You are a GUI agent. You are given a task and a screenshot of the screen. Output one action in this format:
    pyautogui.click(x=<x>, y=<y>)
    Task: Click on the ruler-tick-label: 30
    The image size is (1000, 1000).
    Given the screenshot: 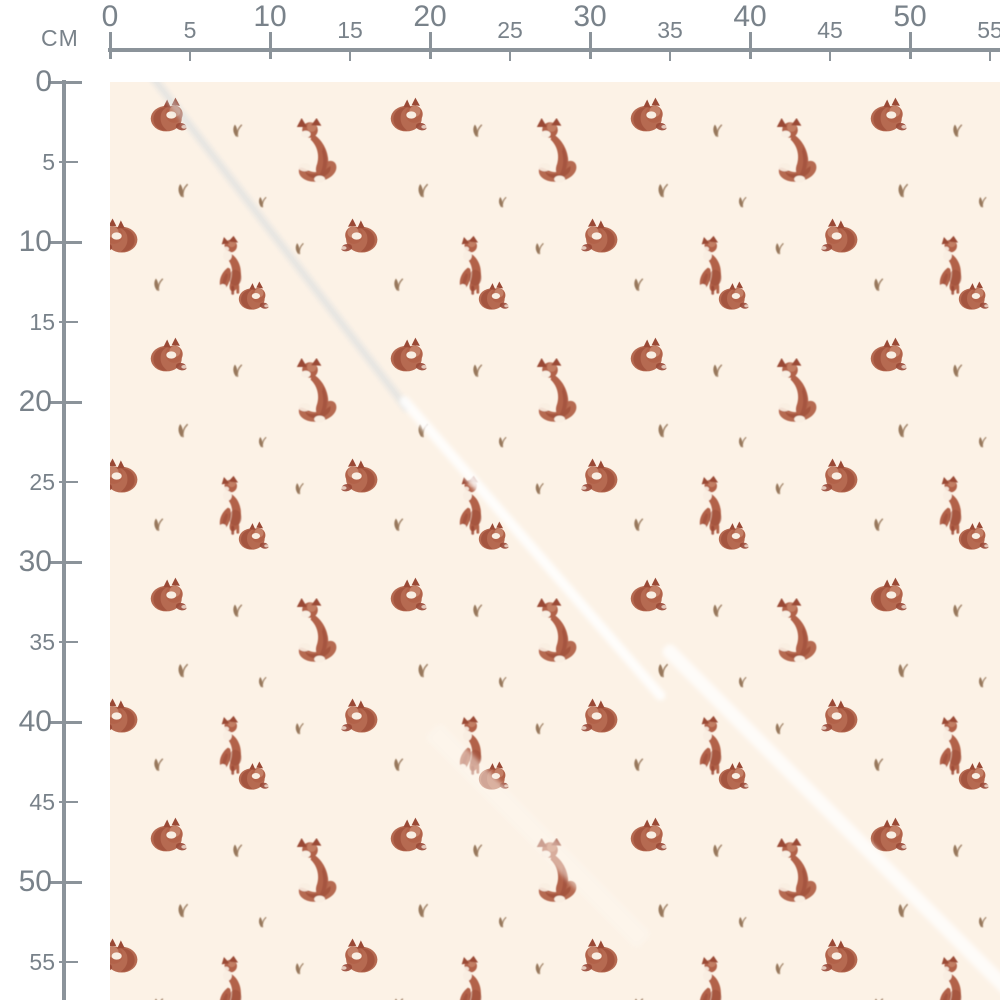 What is the action you would take?
    pyautogui.click(x=35, y=561)
    